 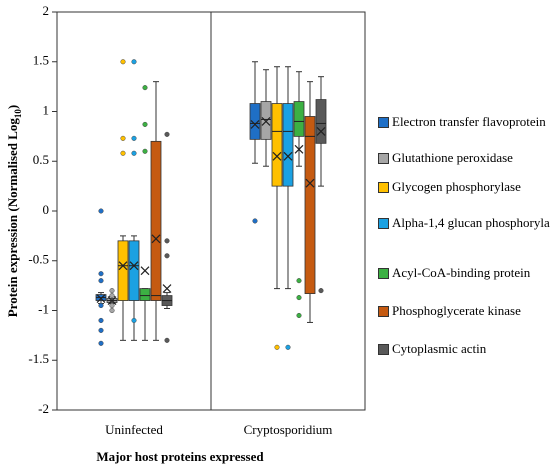 What do you see at coordinates (46, 209) in the screenshot?
I see `y-tick-label: 0` at bounding box center [46, 209].